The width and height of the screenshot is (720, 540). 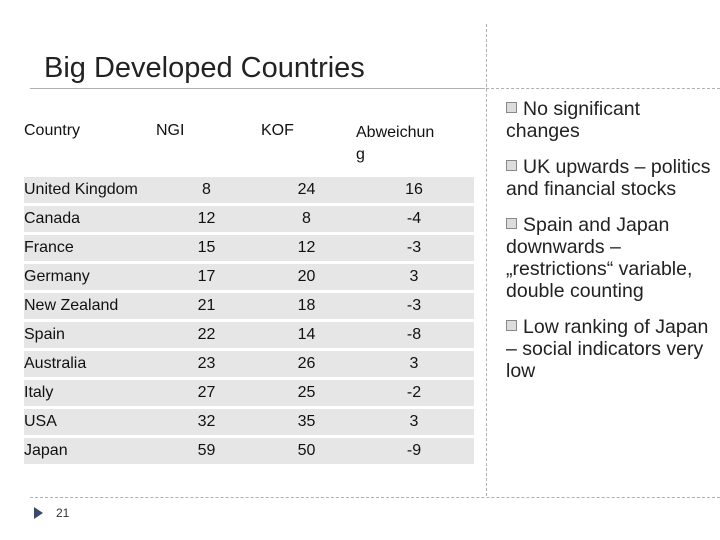 I want to click on cell-ngi: 59, so click(x=206, y=450).